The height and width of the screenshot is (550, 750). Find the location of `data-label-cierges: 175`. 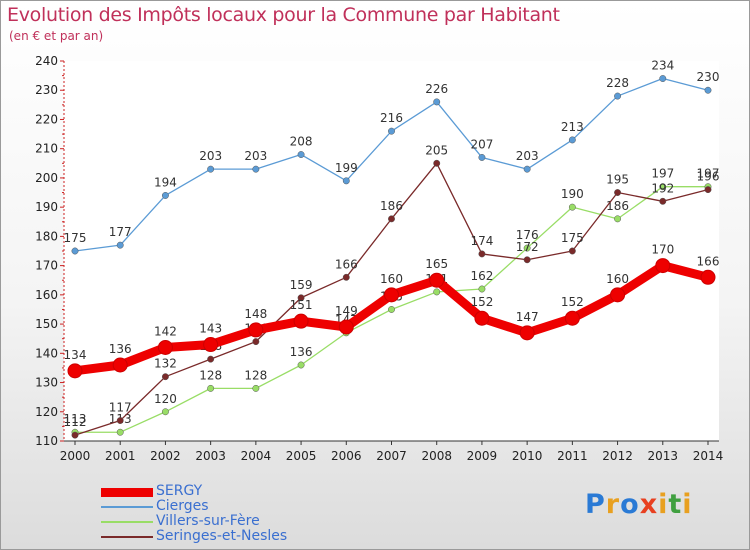

data-label-cierges: 175 is located at coordinates (75, 238).